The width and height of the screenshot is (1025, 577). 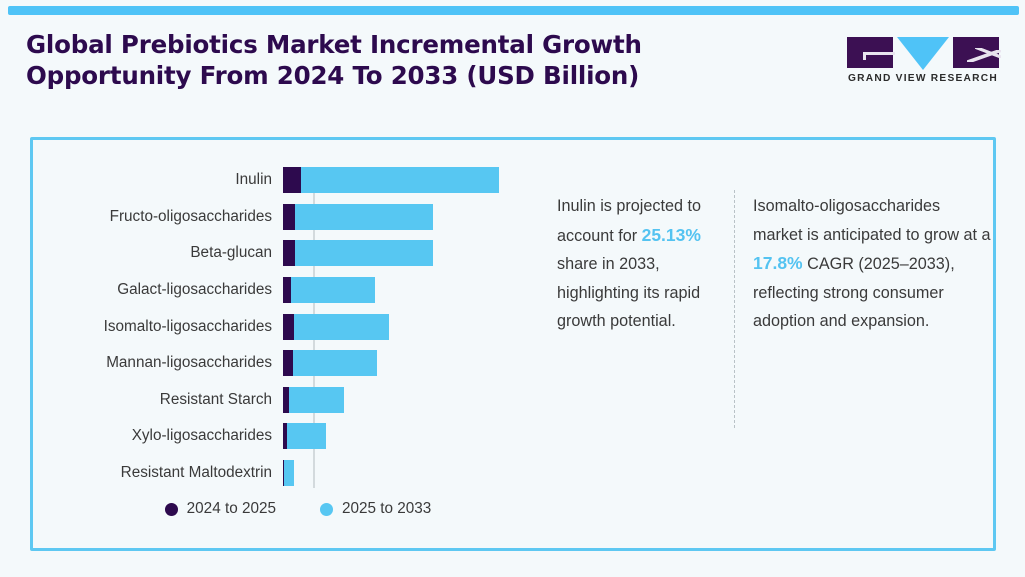 I want to click on logo-r-block-icon, so click(x=977, y=52).